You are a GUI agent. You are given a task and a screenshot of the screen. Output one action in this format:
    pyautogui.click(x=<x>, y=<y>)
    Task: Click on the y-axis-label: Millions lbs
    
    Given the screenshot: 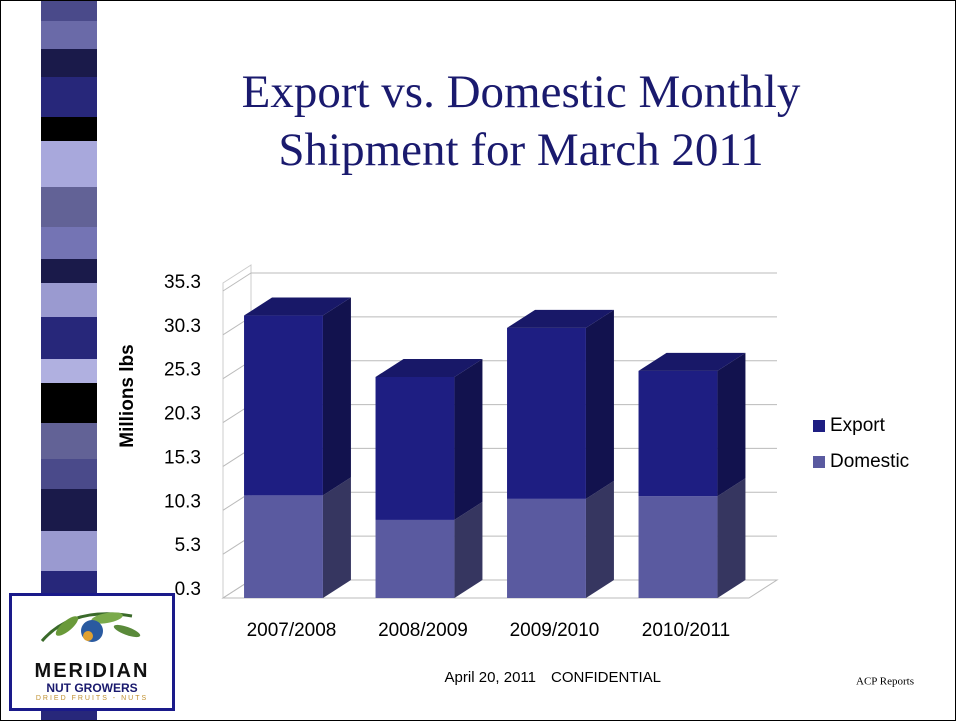 What is the action you would take?
    pyautogui.click(x=127, y=395)
    